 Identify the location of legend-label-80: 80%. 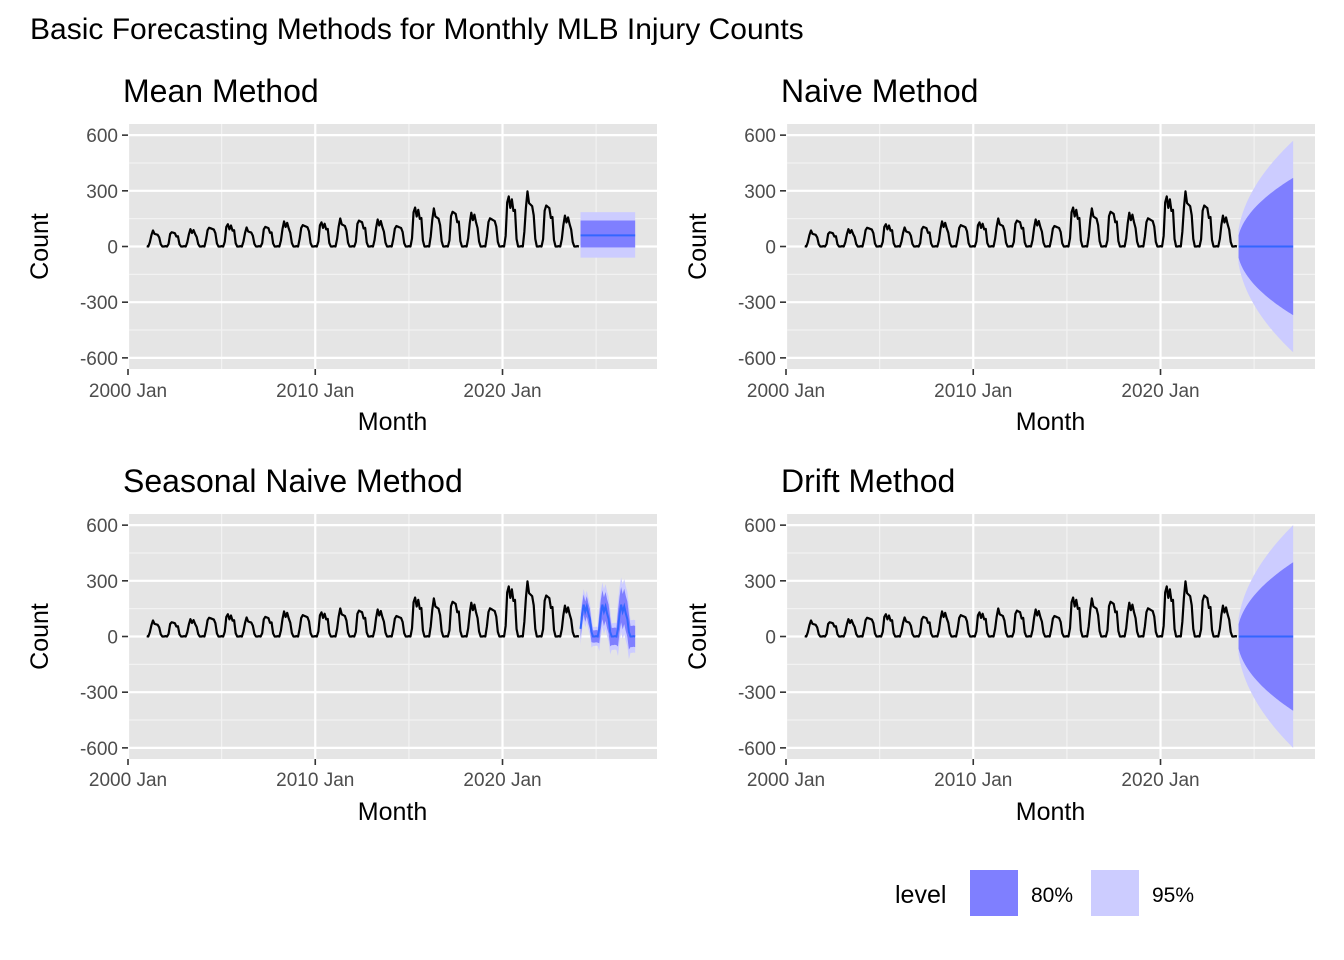
(1052, 895).